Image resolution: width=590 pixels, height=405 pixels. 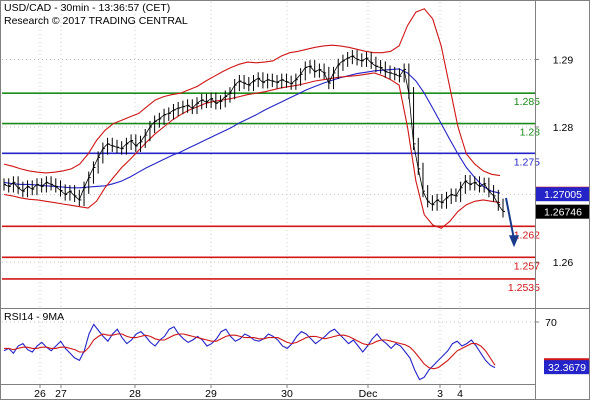 I want to click on rsi-title: RSI14 - 9MA, so click(x=34, y=317).